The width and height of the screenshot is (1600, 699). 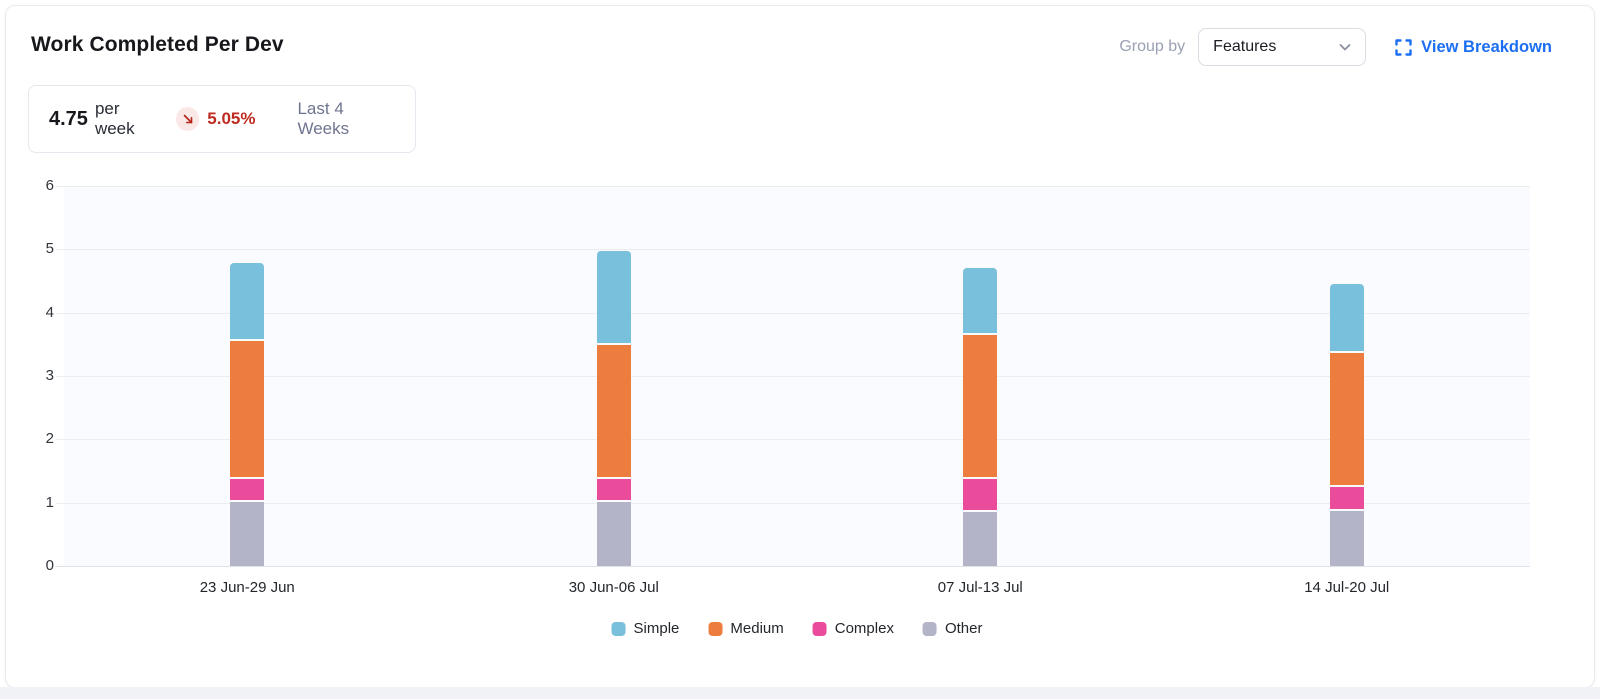 I want to click on x-axis-label: 07 Jul-13 Jul, so click(x=980, y=587).